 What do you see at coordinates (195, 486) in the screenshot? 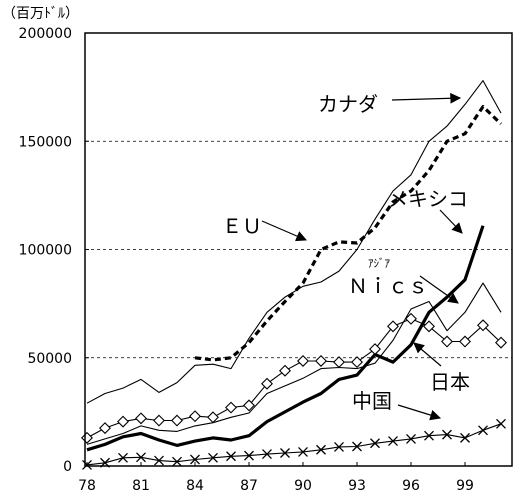
I see `x-tick-2: 84` at bounding box center [195, 486].